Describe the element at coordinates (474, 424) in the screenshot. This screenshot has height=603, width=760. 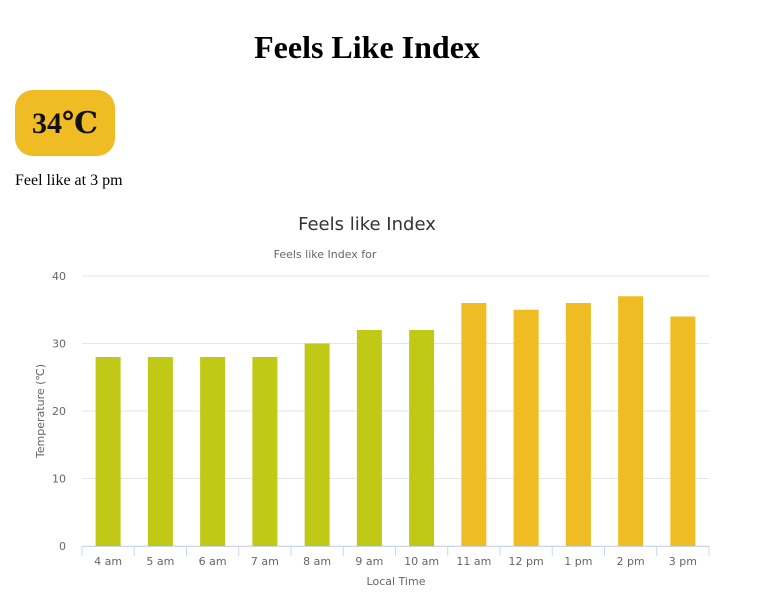
I see `bar-11-am` at that location.